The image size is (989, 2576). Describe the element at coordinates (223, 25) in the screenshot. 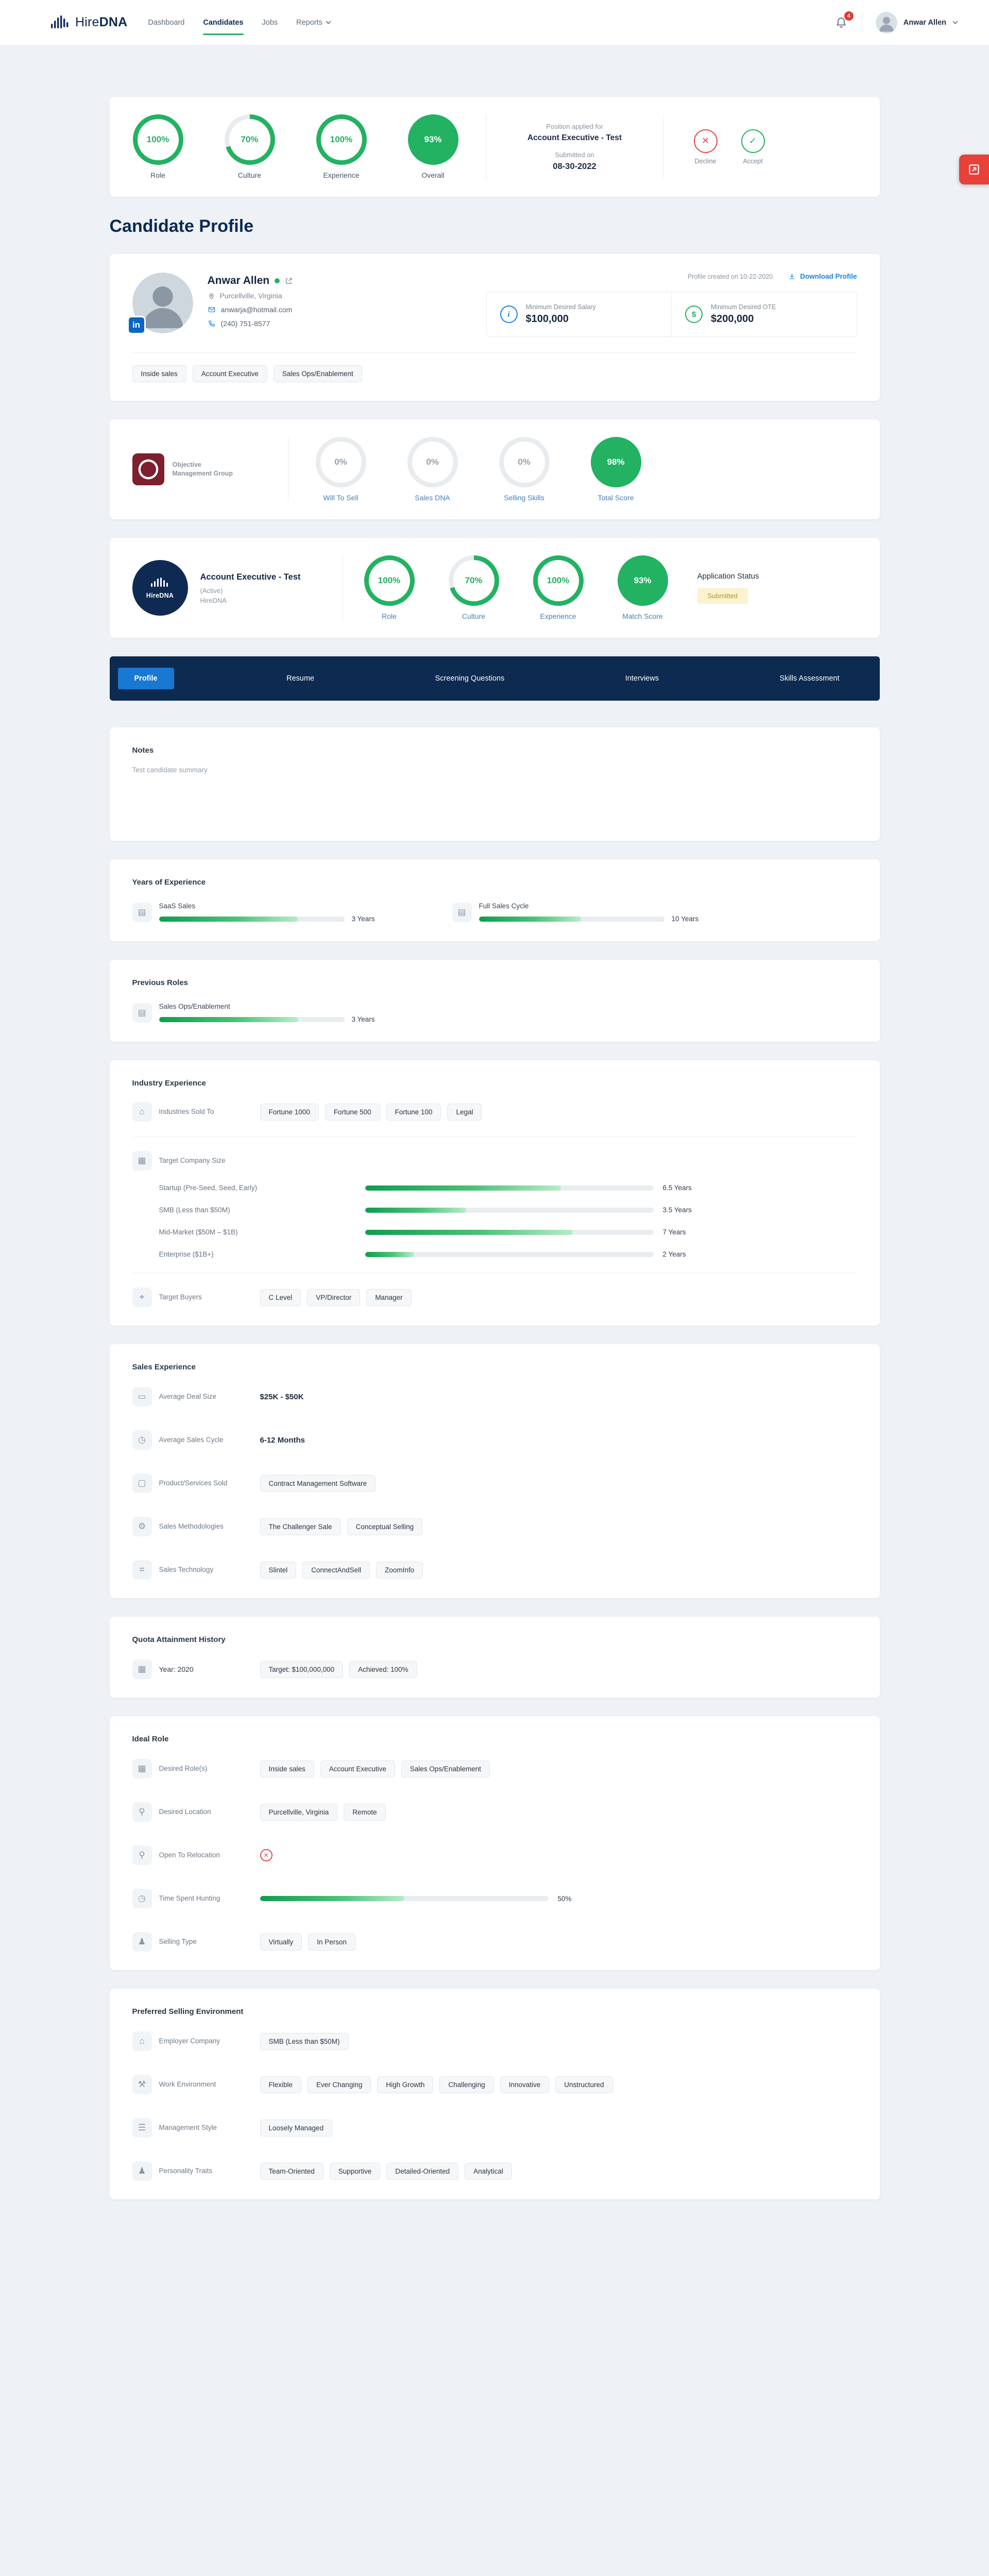

I see `nav-item-candidates: Candidates` at that location.